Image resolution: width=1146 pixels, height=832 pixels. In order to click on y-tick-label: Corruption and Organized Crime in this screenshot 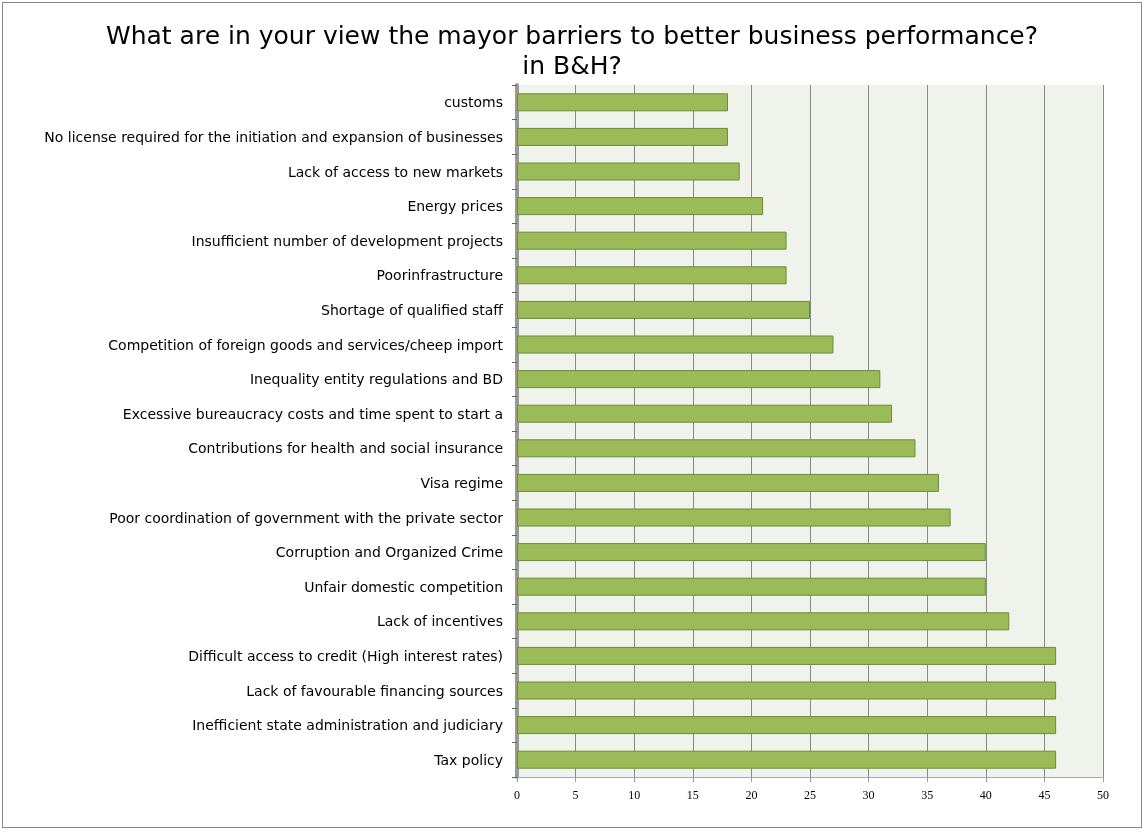, I will do `click(389, 552)`.